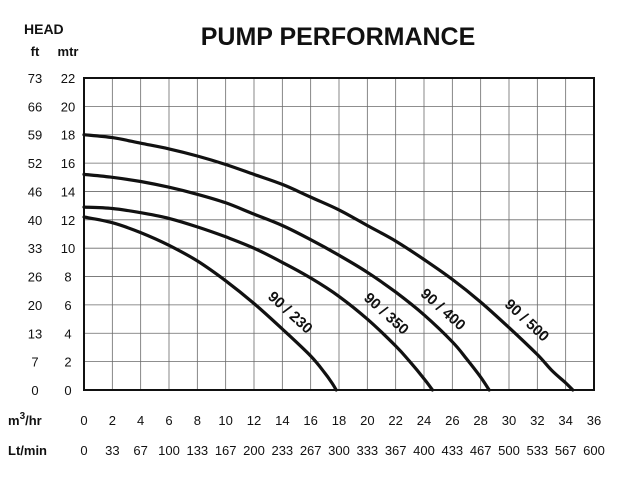  I want to click on y-tick-label-mtr: 18, so click(68, 135).